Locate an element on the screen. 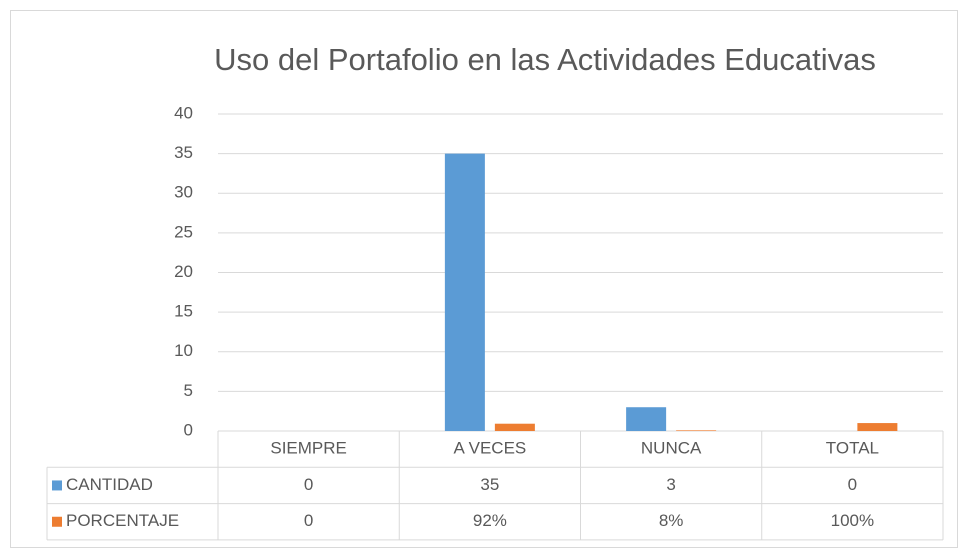 Image resolution: width=959 pixels, height=549 pixels. y-tick-label: 40 is located at coordinates (183, 112).